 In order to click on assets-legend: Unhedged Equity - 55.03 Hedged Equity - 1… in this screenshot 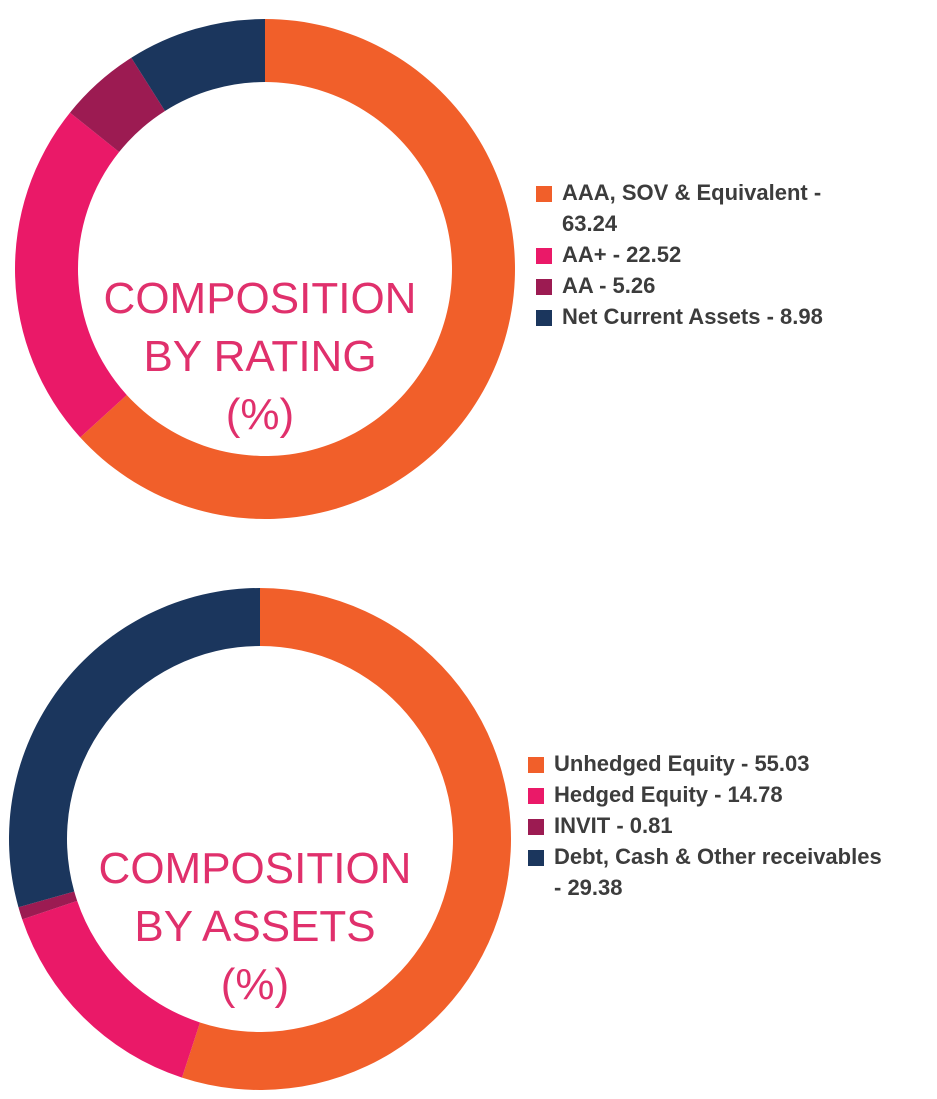, I will do `click(728, 825)`.